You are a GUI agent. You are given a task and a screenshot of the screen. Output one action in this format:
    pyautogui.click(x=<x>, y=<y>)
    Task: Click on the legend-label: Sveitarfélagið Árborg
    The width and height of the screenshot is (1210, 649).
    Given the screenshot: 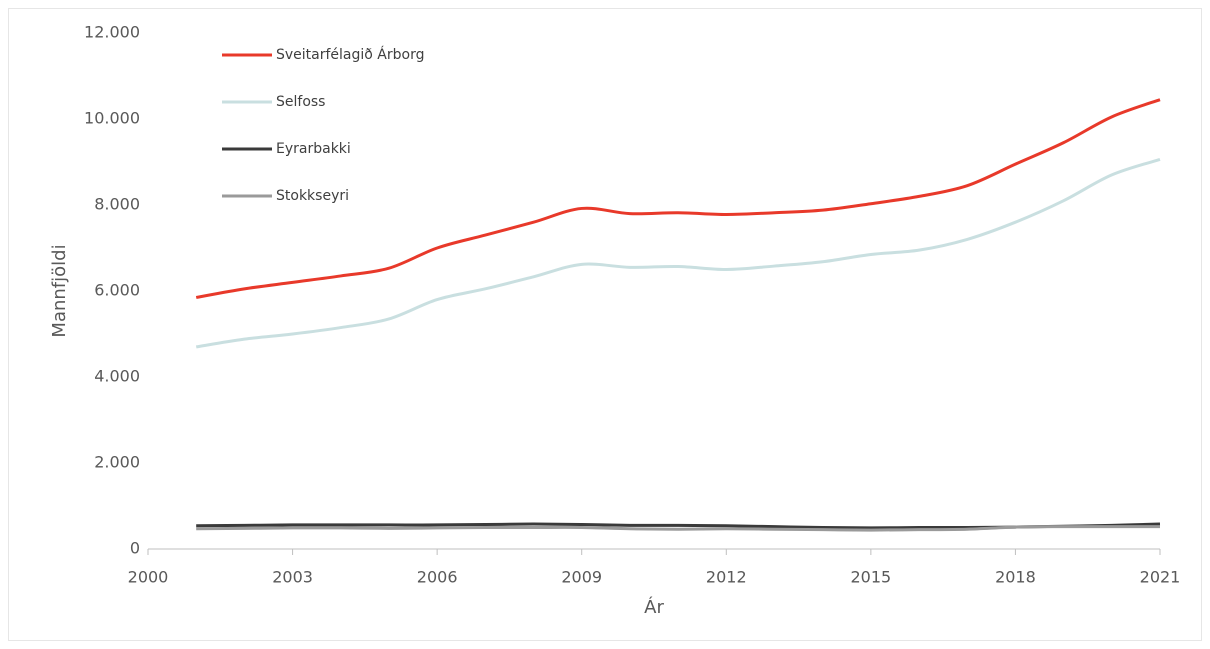 What is the action you would take?
    pyautogui.click(x=350, y=54)
    